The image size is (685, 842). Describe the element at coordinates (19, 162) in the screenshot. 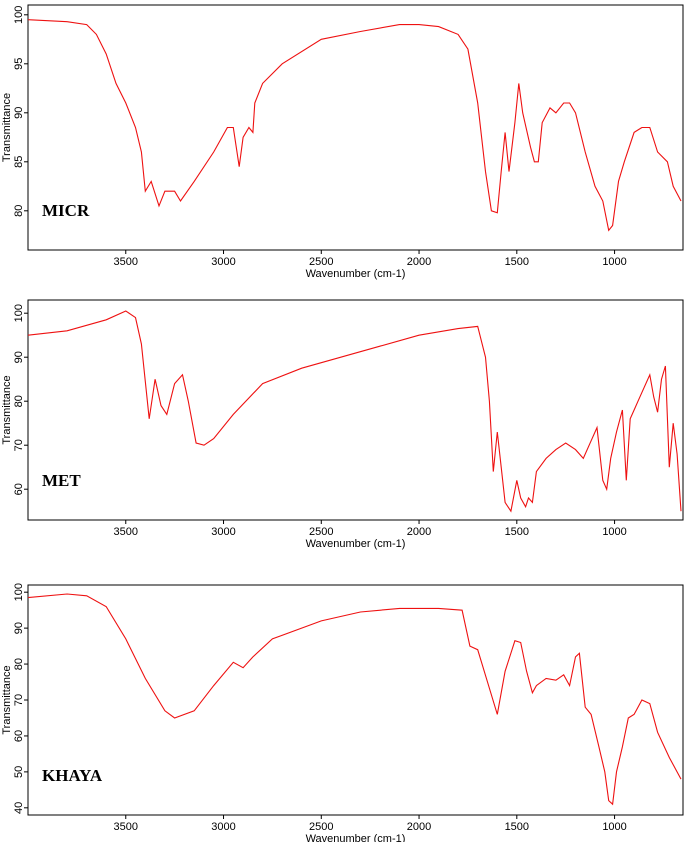

I see `y-tick-label: 85` at that location.